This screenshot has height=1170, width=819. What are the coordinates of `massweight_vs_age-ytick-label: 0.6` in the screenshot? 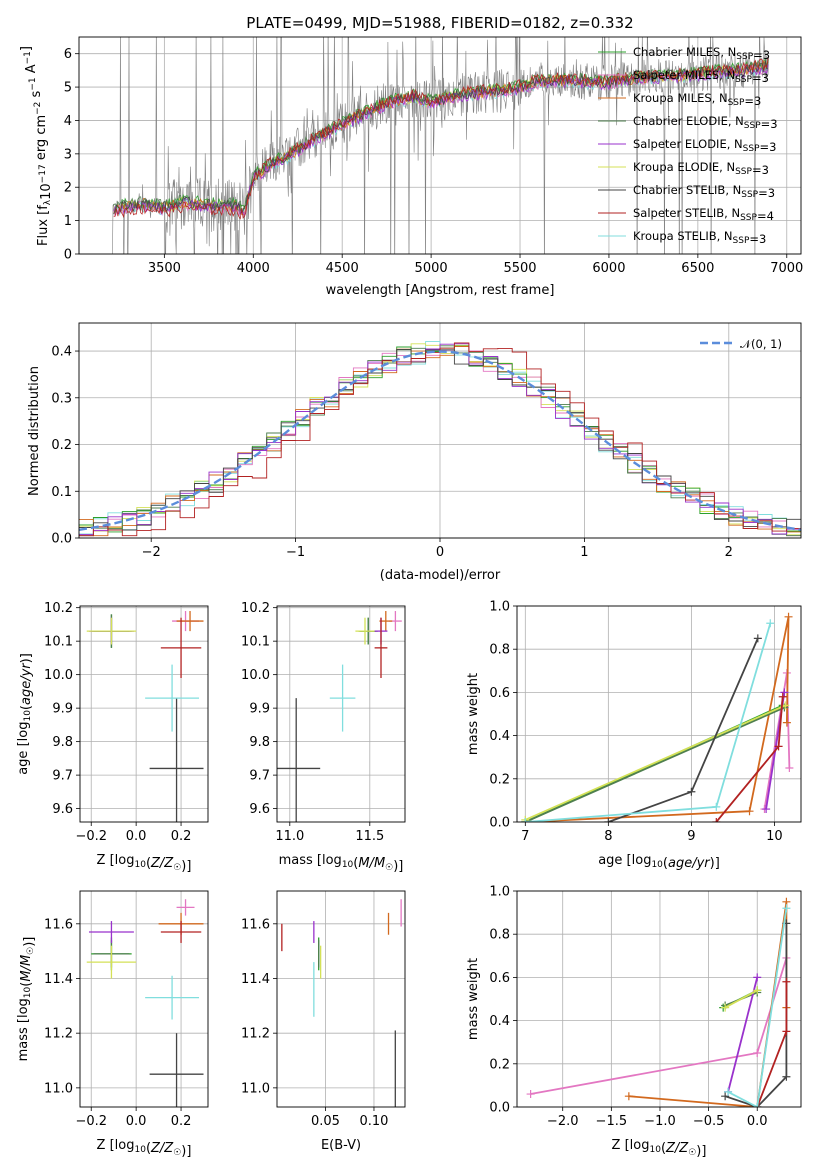 It's located at (499, 693).